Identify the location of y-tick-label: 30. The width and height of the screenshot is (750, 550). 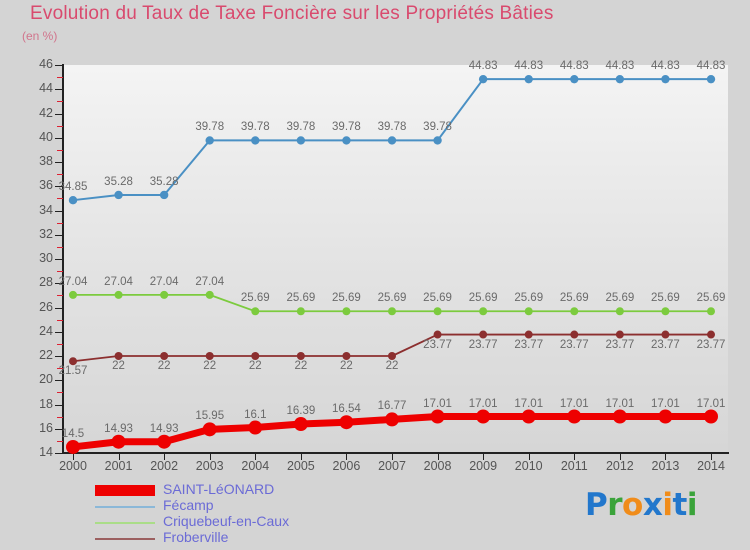
(46, 258).